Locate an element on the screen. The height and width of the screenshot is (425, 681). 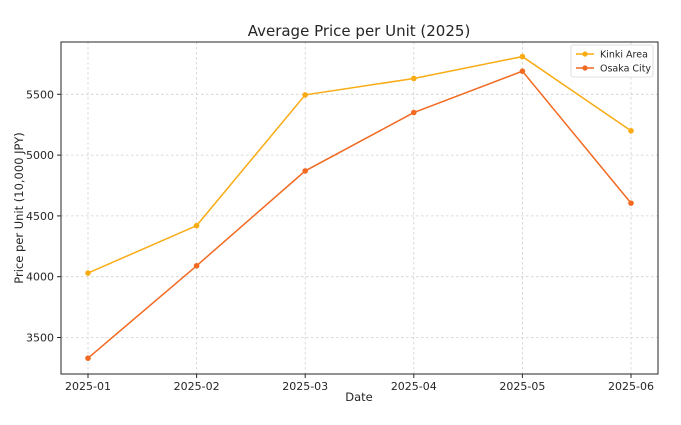
x-tick-label: 2025-06 is located at coordinates (631, 386).